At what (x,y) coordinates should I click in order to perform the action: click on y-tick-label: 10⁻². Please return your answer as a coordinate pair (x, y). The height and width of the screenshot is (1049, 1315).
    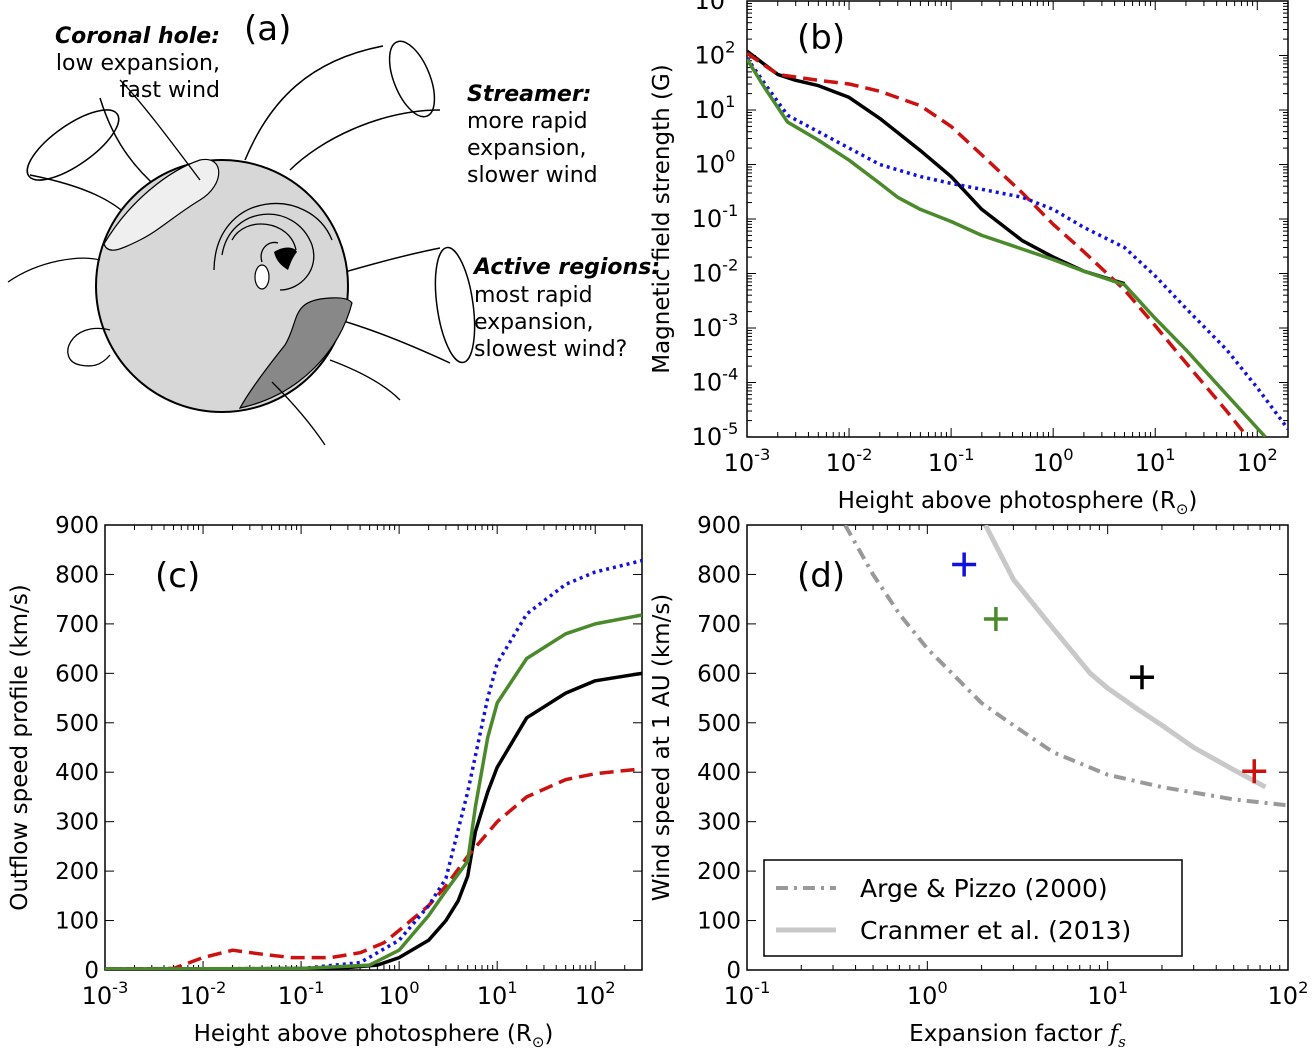
    Looking at the image, I should click on (715, 272).